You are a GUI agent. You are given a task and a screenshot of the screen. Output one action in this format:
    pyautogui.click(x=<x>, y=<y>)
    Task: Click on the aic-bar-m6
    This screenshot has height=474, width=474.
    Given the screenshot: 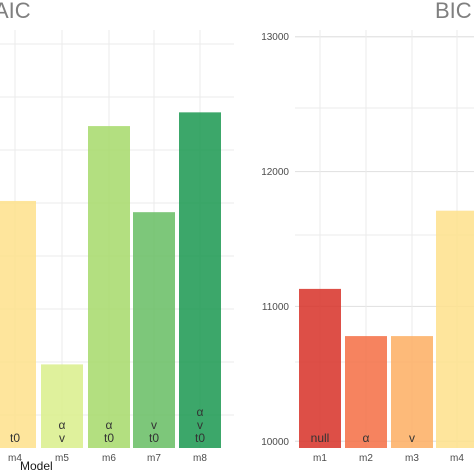 What is the action you would take?
    pyautogui.click(x=109, y=287)
    